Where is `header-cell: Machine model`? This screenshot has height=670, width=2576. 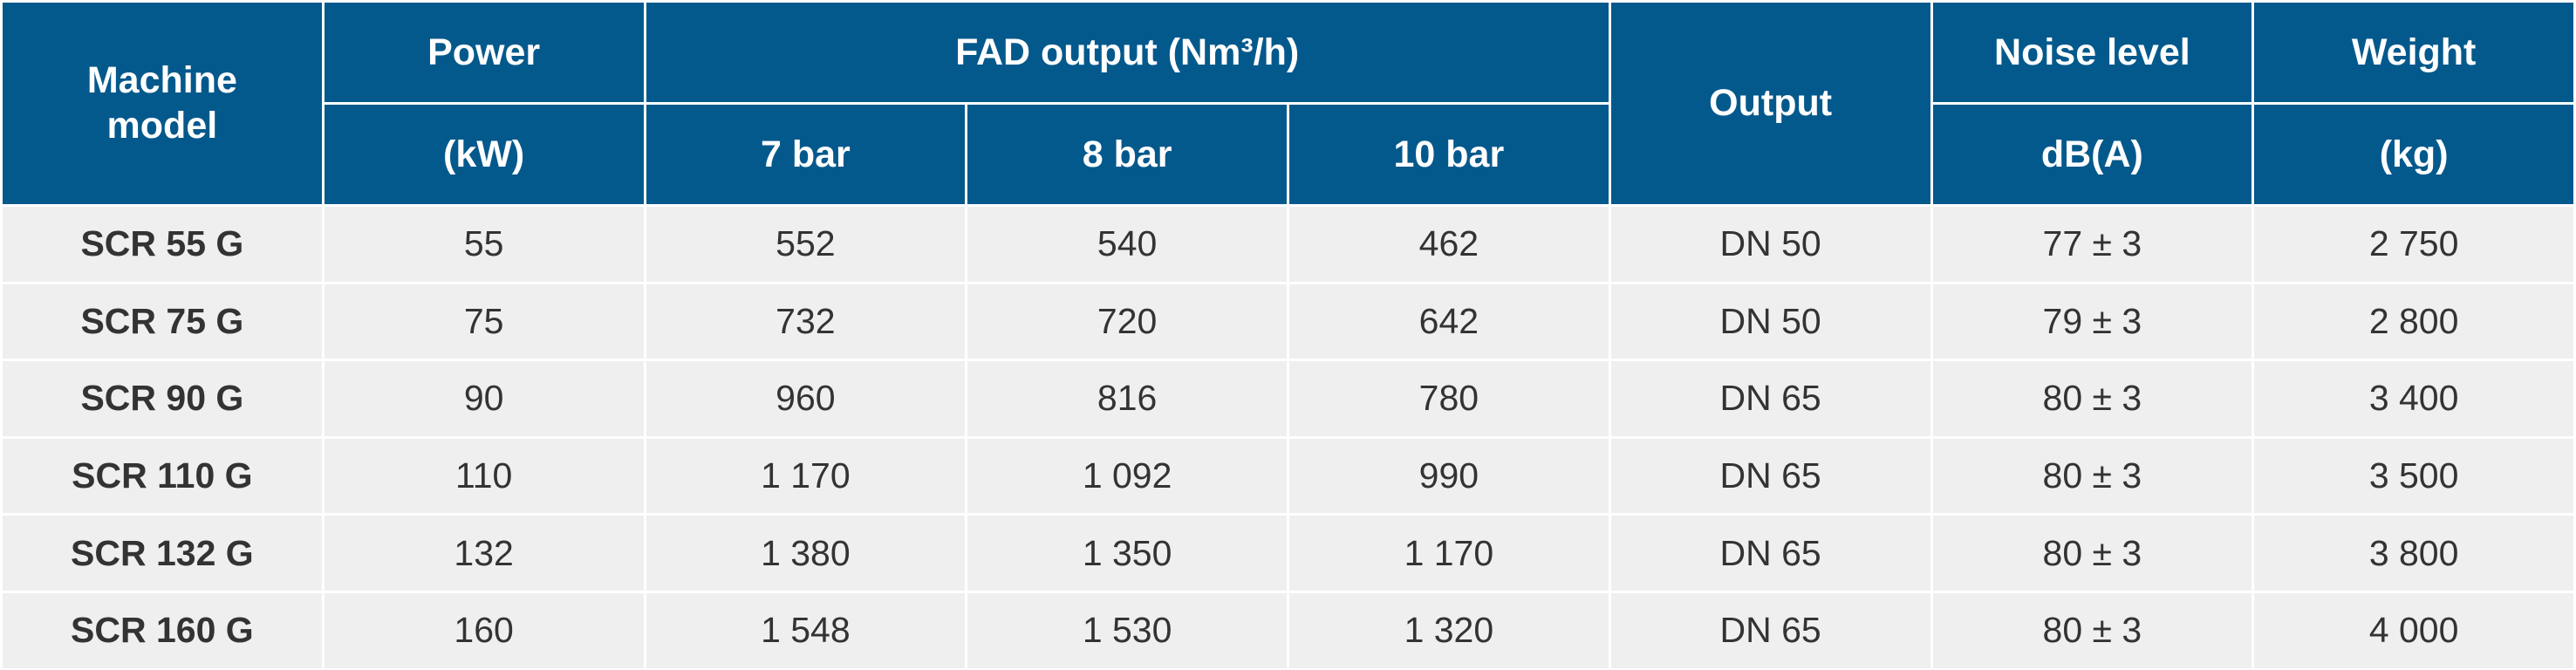
header-cell: Machine model is located at coordinates (162, 104).